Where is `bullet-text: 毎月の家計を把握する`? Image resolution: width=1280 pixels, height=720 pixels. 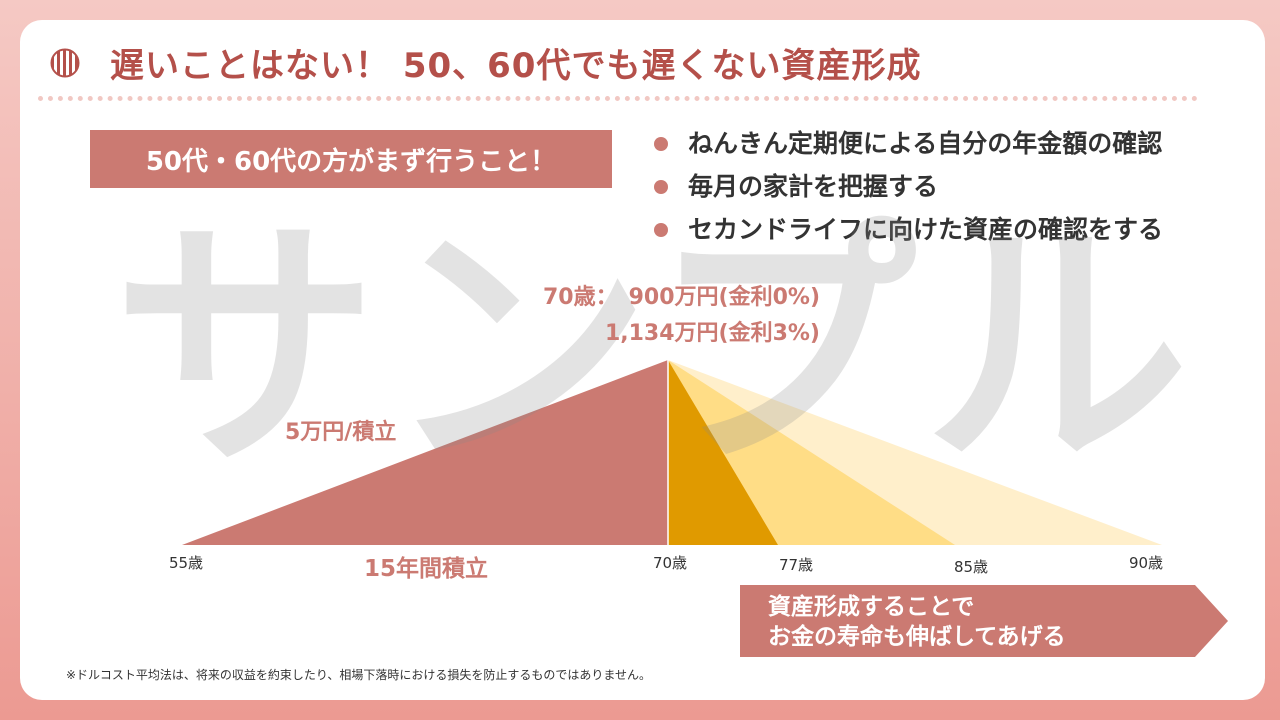 bullet-text: 毎月の家計を把握する is located at coordinates (813, 186).